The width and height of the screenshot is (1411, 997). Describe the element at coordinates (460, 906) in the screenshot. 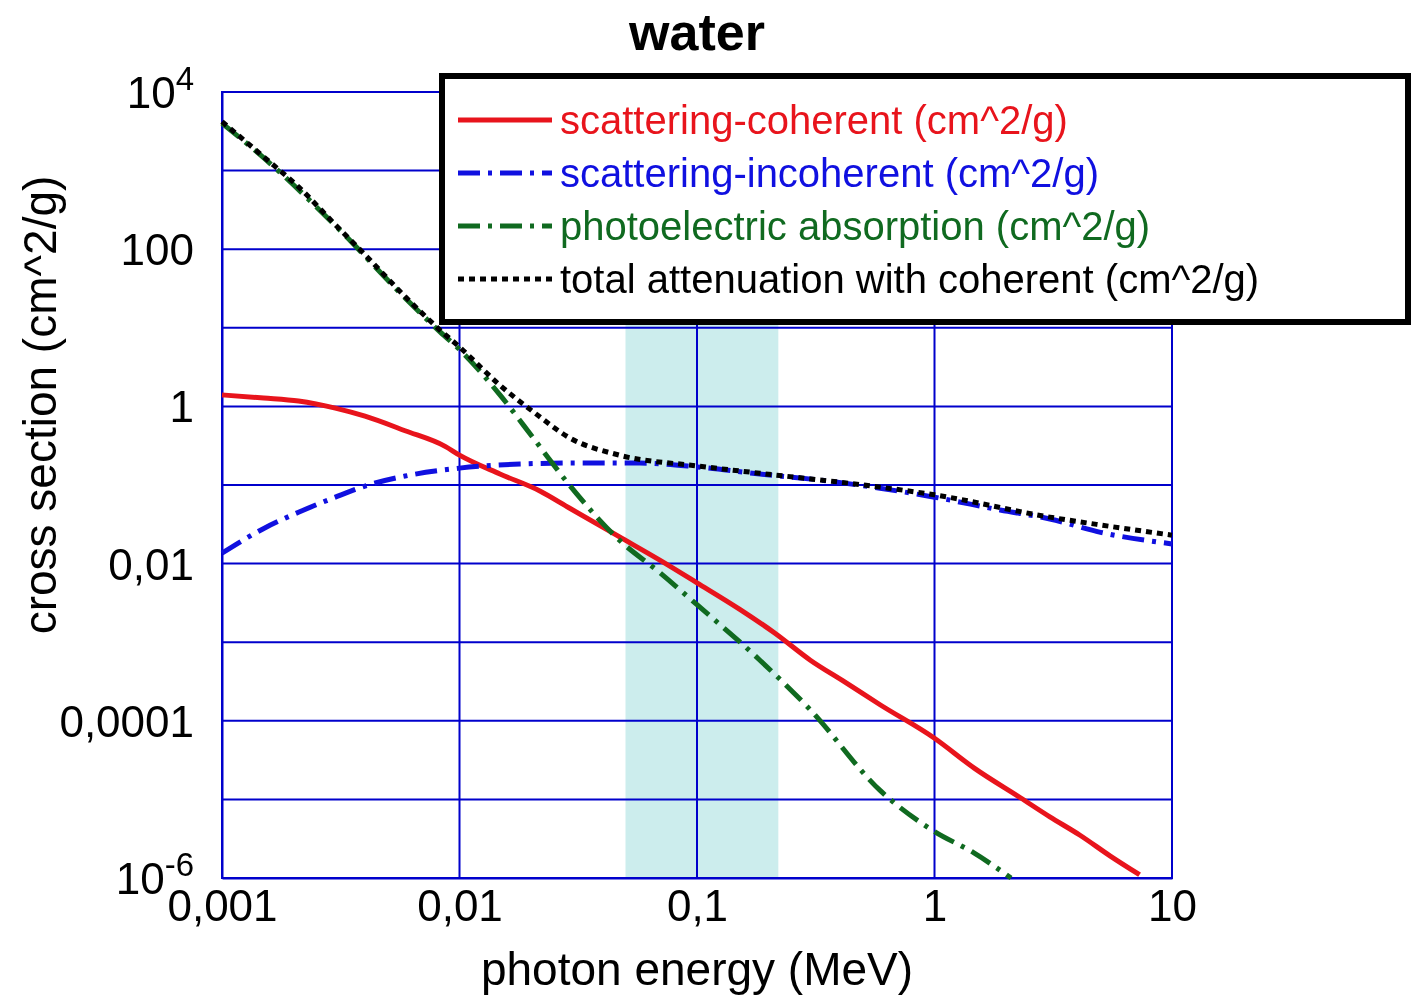

I see `x-tick-label: 0,01` at that location.